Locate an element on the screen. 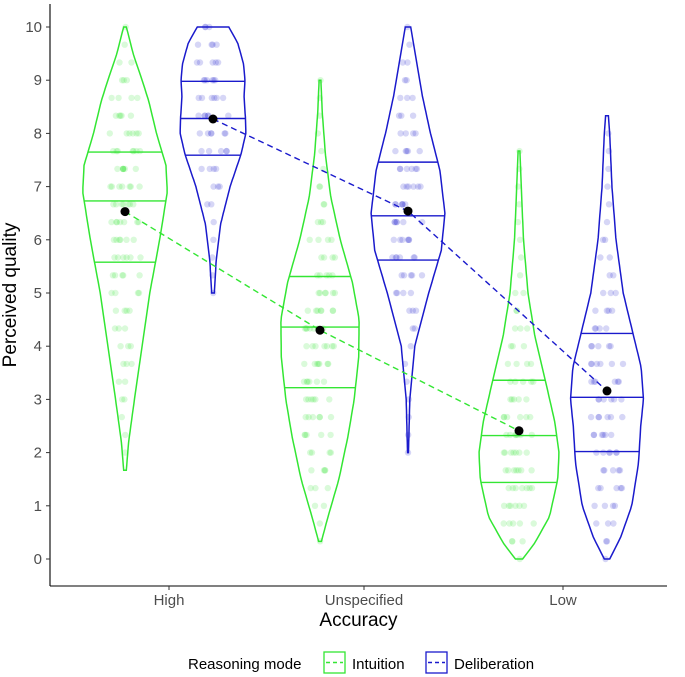 Image resolution: width=685 pixels, height=677 pixels. legend-items: Intuition Deliberation is located at coordinates (428, 662).